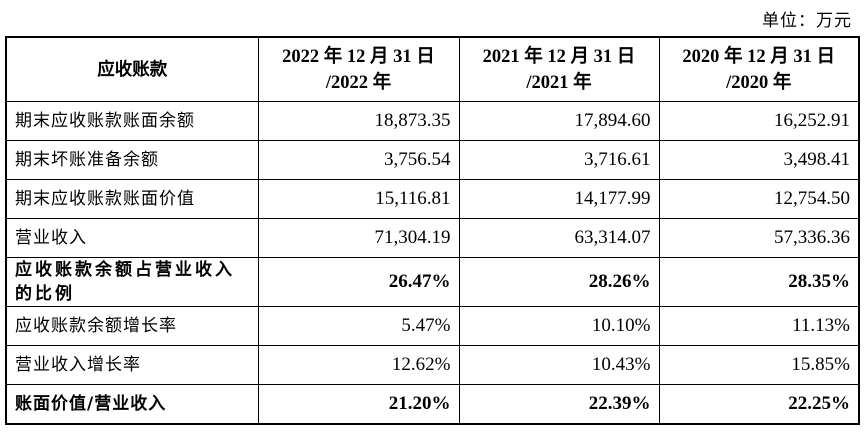  I want to click on row-label: 期末应收账款账面余额, so click(132, 121).